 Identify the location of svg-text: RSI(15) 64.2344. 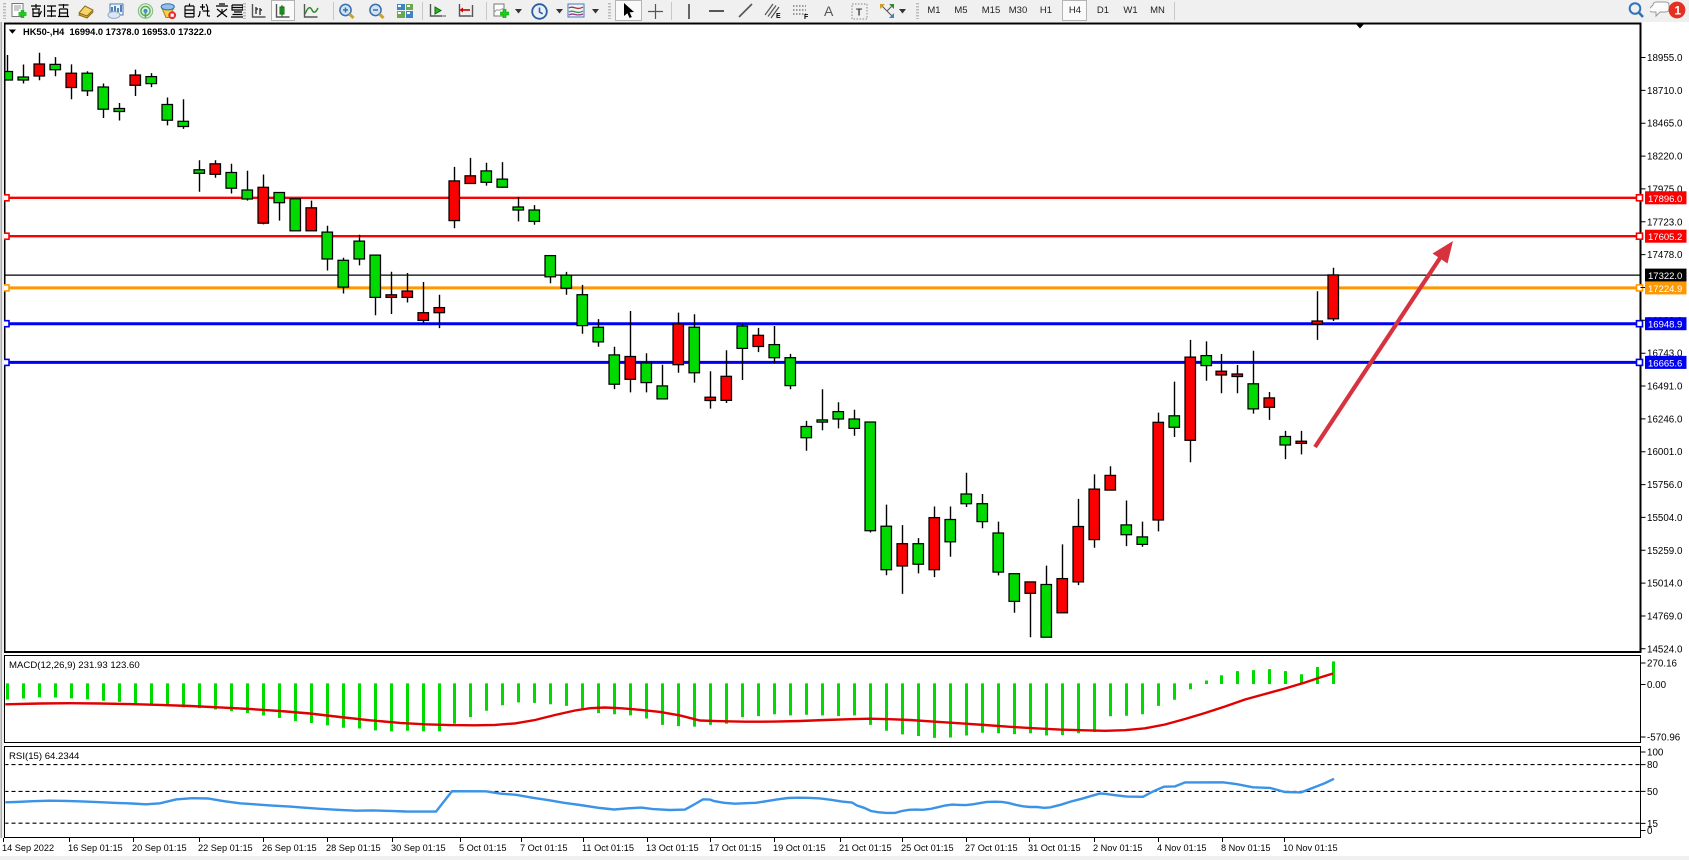
(44, 756).